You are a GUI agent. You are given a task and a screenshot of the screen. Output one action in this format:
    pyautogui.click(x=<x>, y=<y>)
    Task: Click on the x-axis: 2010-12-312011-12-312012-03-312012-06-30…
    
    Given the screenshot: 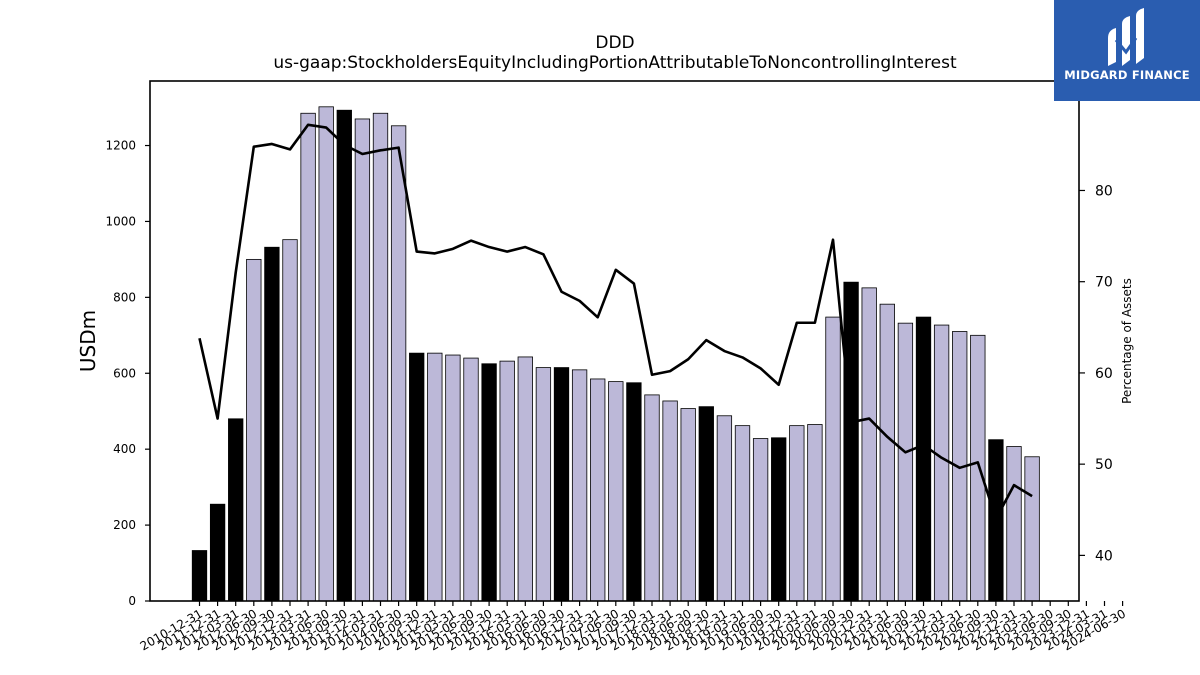 What is the action you would take?
    pyautogui.click(x=633, y=627)
    